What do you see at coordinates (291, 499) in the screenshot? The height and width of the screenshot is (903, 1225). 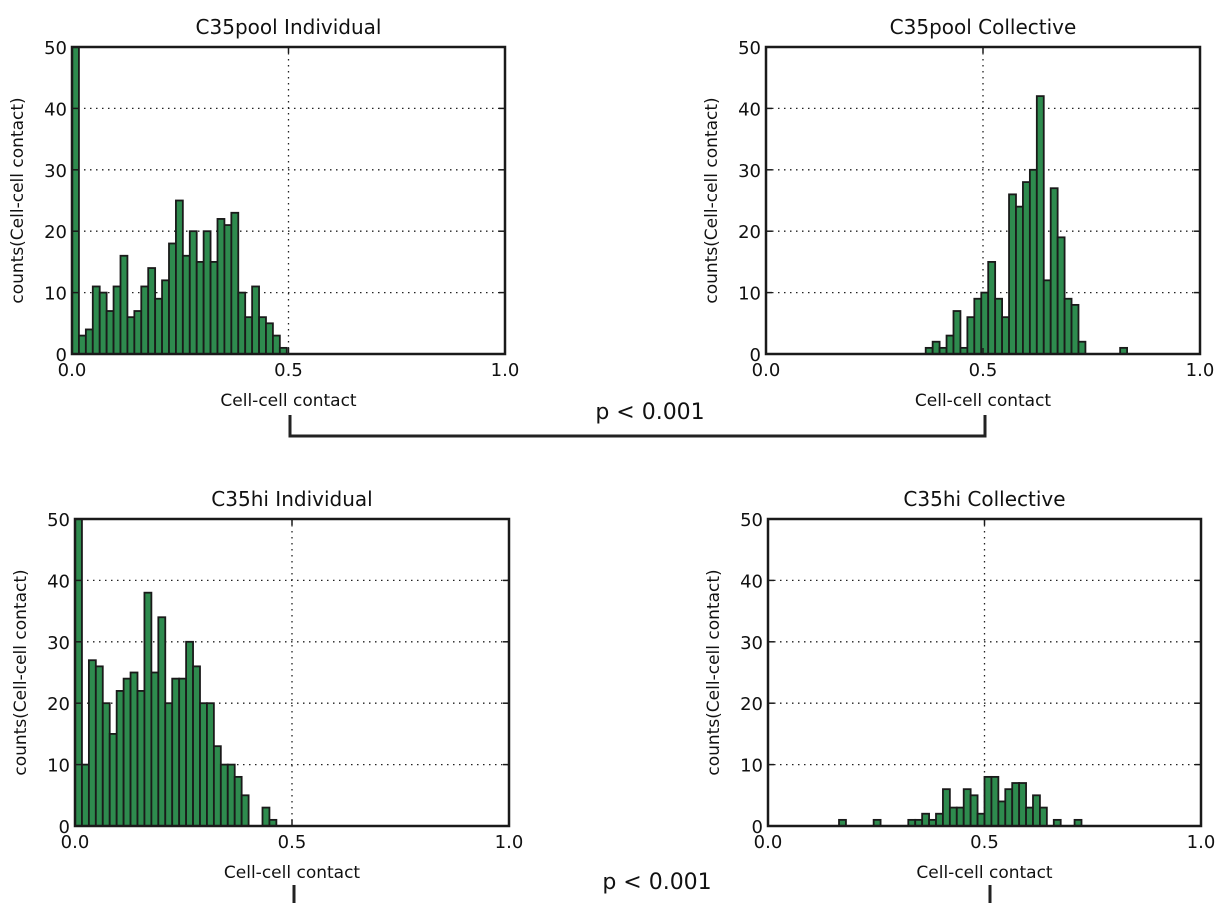 I see `panel-title: C35hi Individual` at bounding box center [291, 499].